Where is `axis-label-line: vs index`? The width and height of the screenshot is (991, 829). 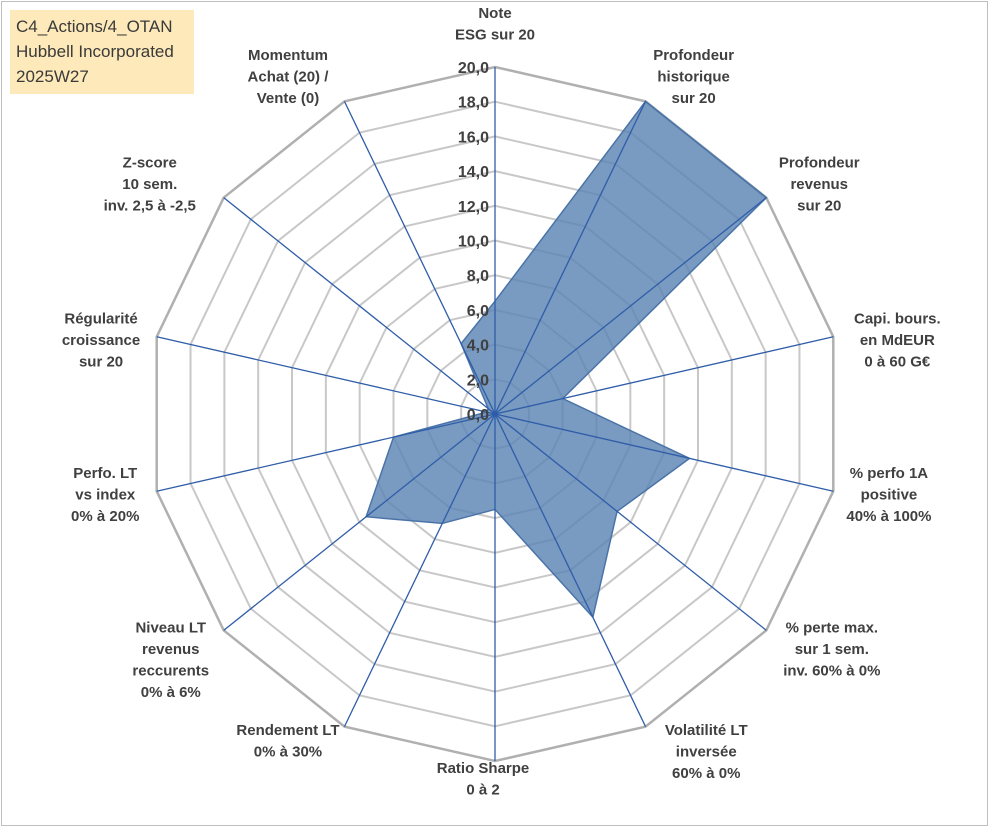
axis-label-line: vs index is located at coordinates (105, 494).